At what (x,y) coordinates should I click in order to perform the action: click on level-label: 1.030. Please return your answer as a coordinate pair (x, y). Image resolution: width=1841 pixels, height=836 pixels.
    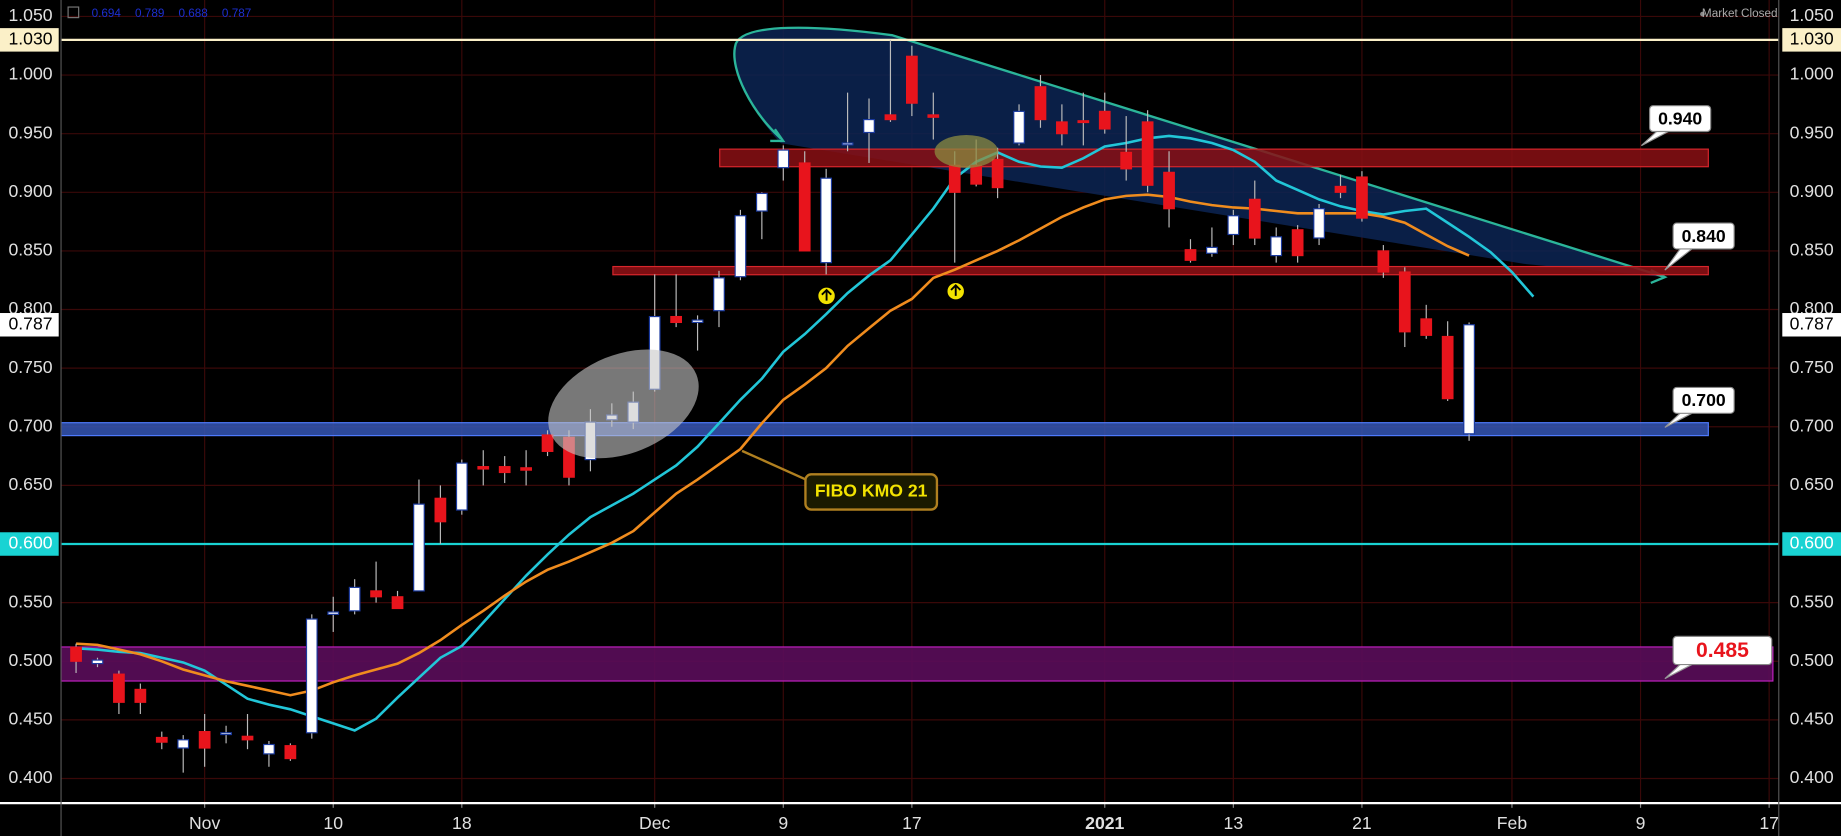
    Looking at the image, I should click on (1812, 39).